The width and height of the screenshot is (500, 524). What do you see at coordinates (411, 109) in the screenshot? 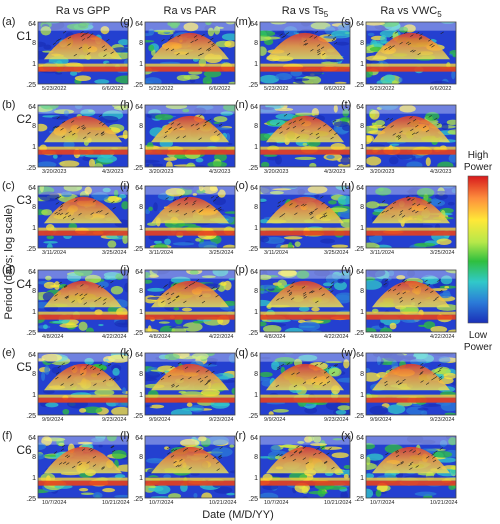
I see `coi-shade` at bounding box center [411, 109].